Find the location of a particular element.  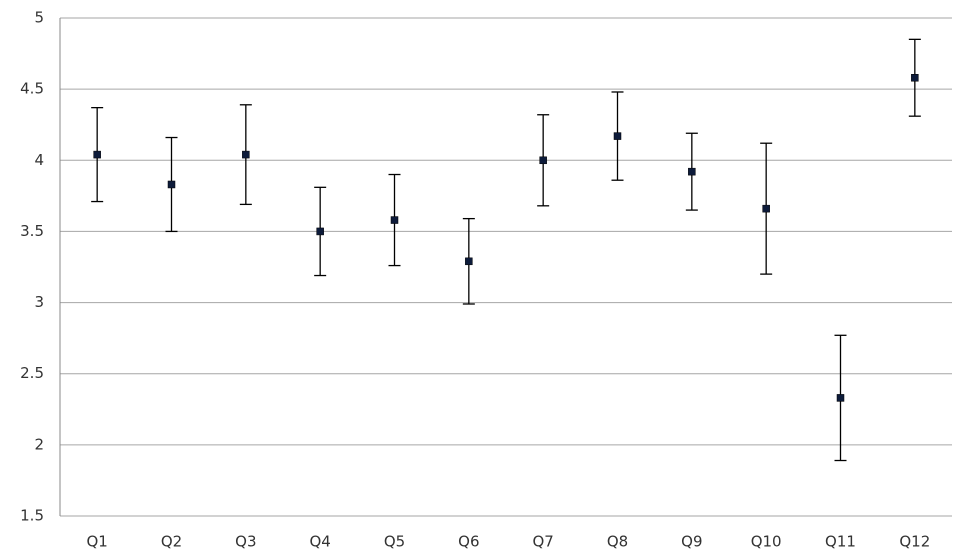

y-tick-label: 2.5 is located at coordinates (32, 373).